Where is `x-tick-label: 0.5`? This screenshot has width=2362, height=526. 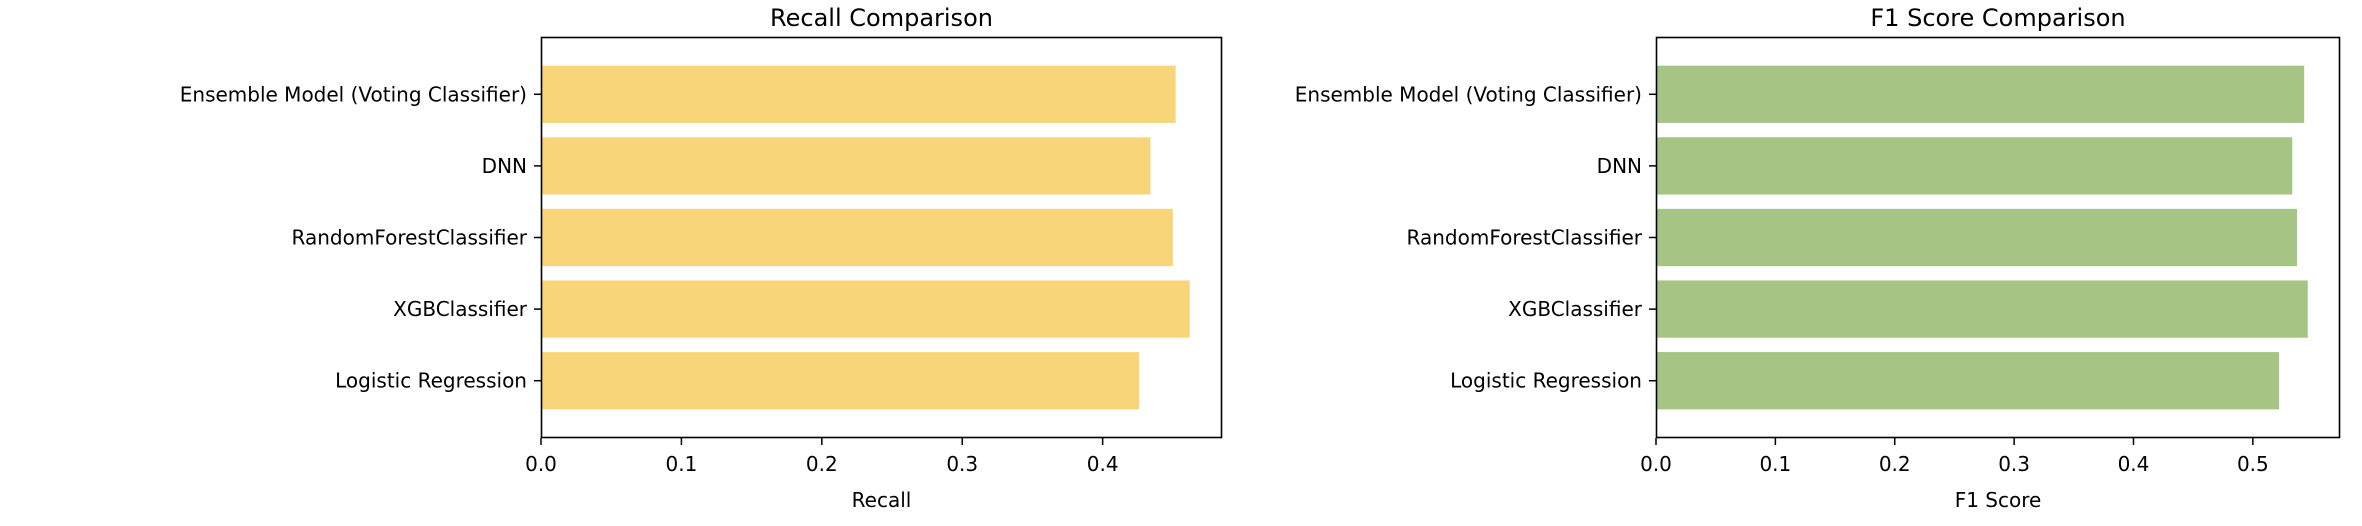 x-tick-label: 0.5 is located at coordinates (2253, 464).